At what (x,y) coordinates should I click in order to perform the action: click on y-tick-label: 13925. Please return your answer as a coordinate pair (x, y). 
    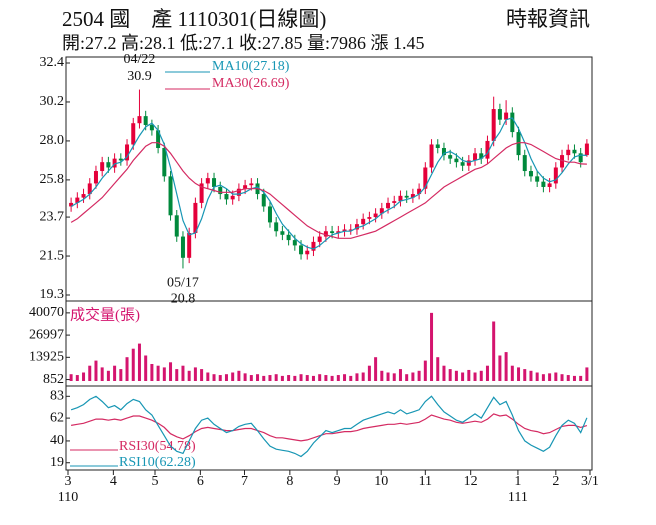
    Looking at the image, I should click on (46, 357).